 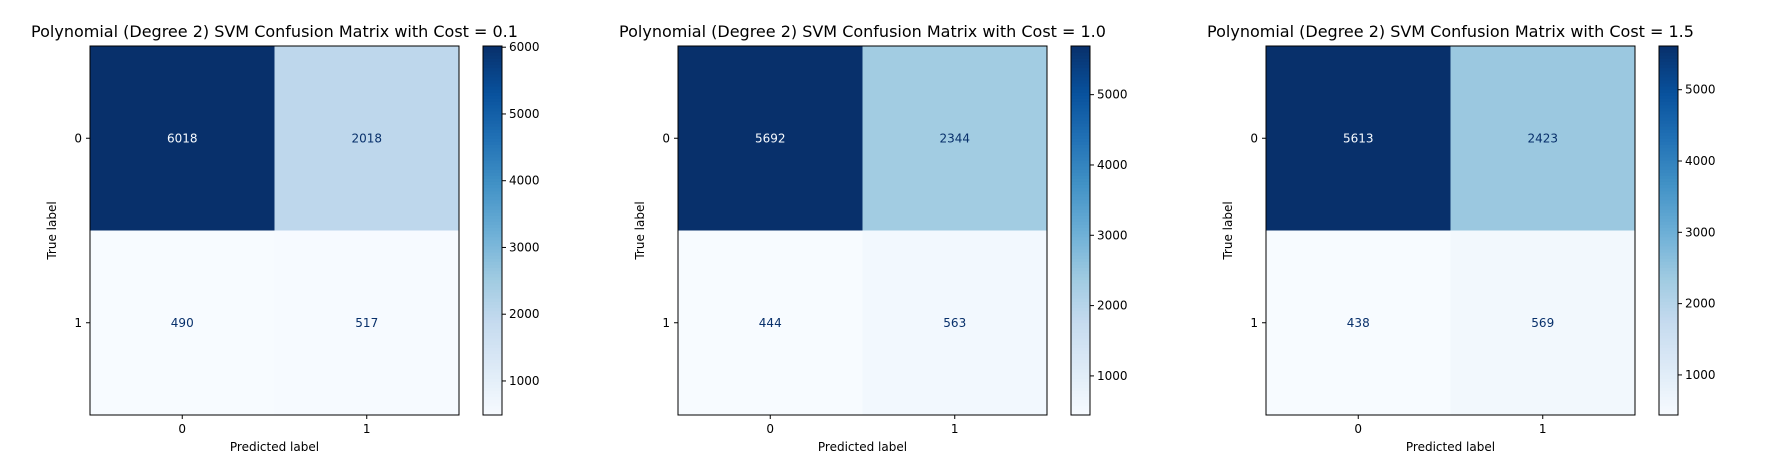 I want to click on colorbar-tick-label: 3000, so click(x=1700, y=232).